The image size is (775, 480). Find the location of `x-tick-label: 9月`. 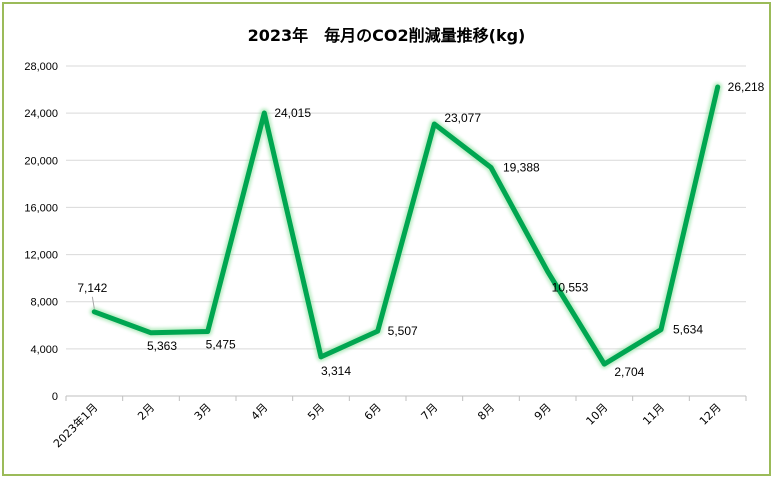

x-tick-label: 9月 is located at coordinates (543, 412).